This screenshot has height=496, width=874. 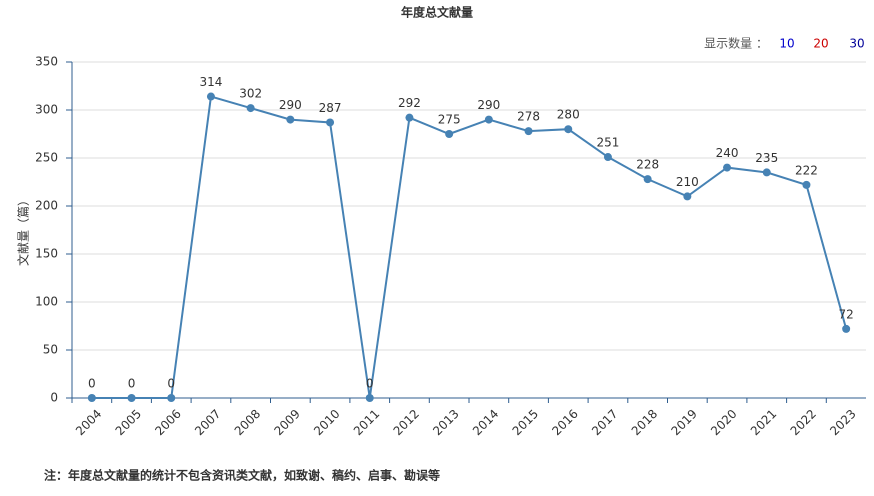 I want to click on display-option: 10, so click(x=786, y=44).